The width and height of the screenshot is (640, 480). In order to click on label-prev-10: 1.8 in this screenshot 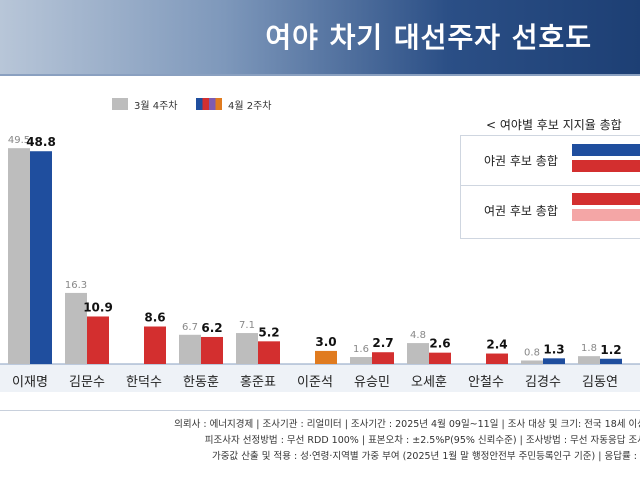, I will do `click(589, 348)`.